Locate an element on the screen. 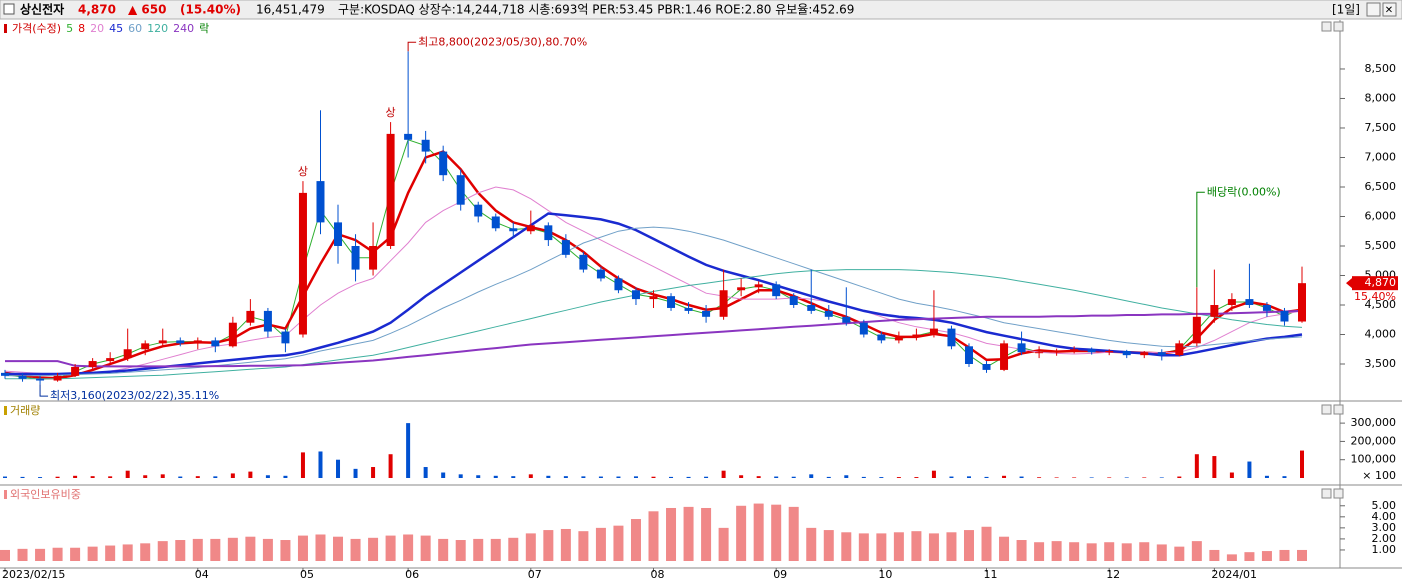  close-button is located at coordinates (1389, 9).